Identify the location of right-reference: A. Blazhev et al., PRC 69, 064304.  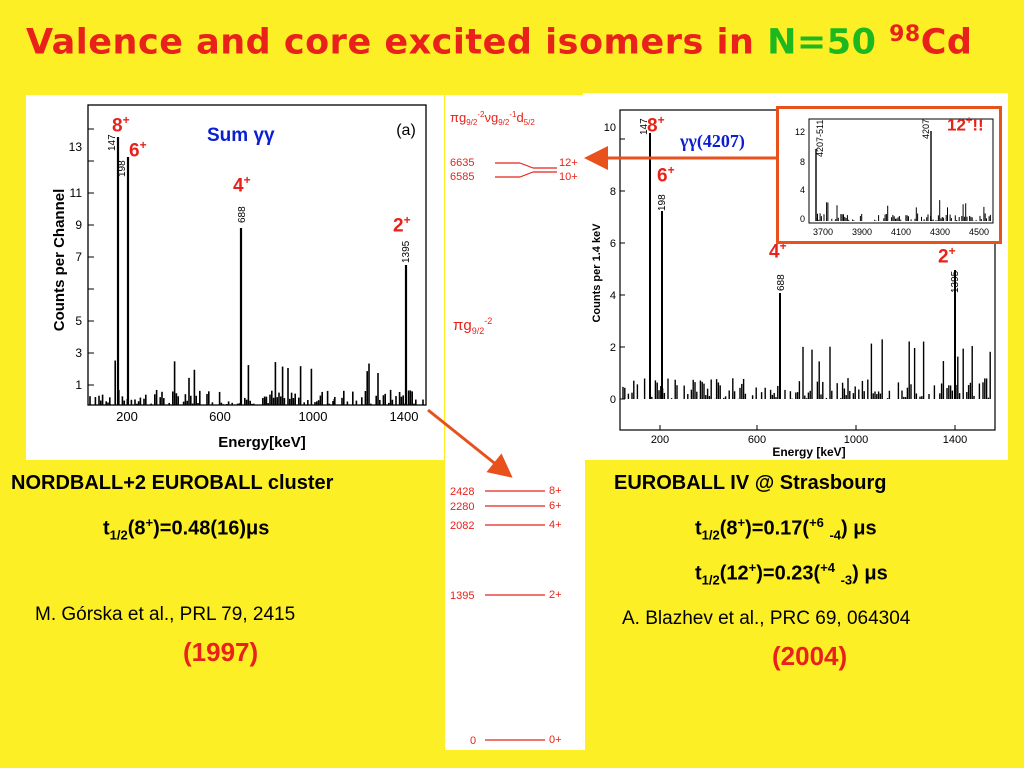
(766, 618).